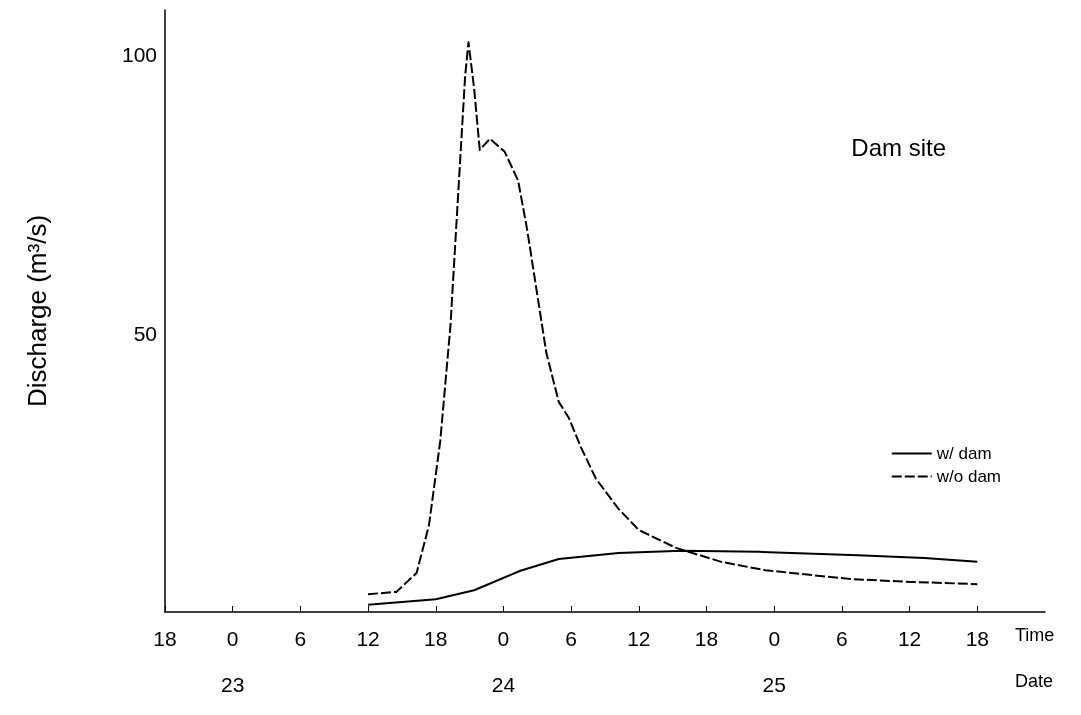  Describe the element at coordinates (898, 147) in the screenshot. I see `text: Dam site` at that location.